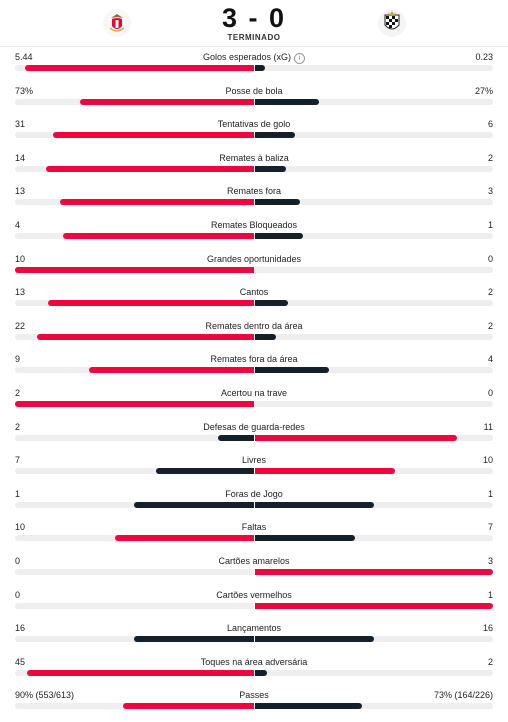  What do you see at coordinates (490, 359) in the screenshot?
I see `away-stat-value: 4` at bounding box center [490, 359].